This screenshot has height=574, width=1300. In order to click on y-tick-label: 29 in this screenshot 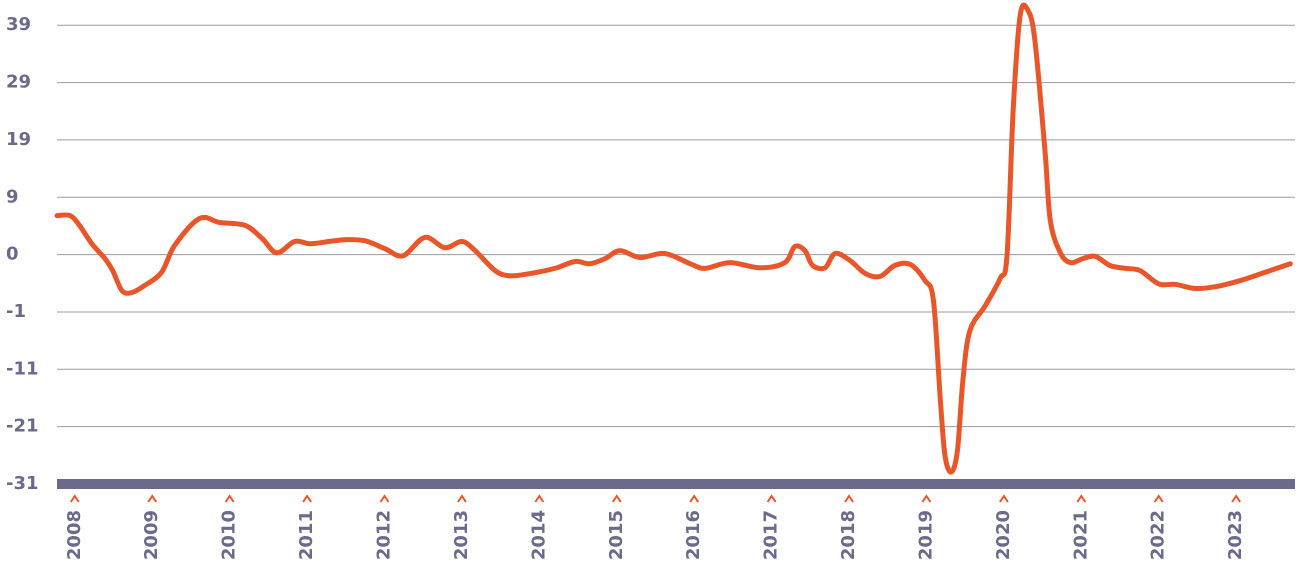, I will do `click(18, 82)`.